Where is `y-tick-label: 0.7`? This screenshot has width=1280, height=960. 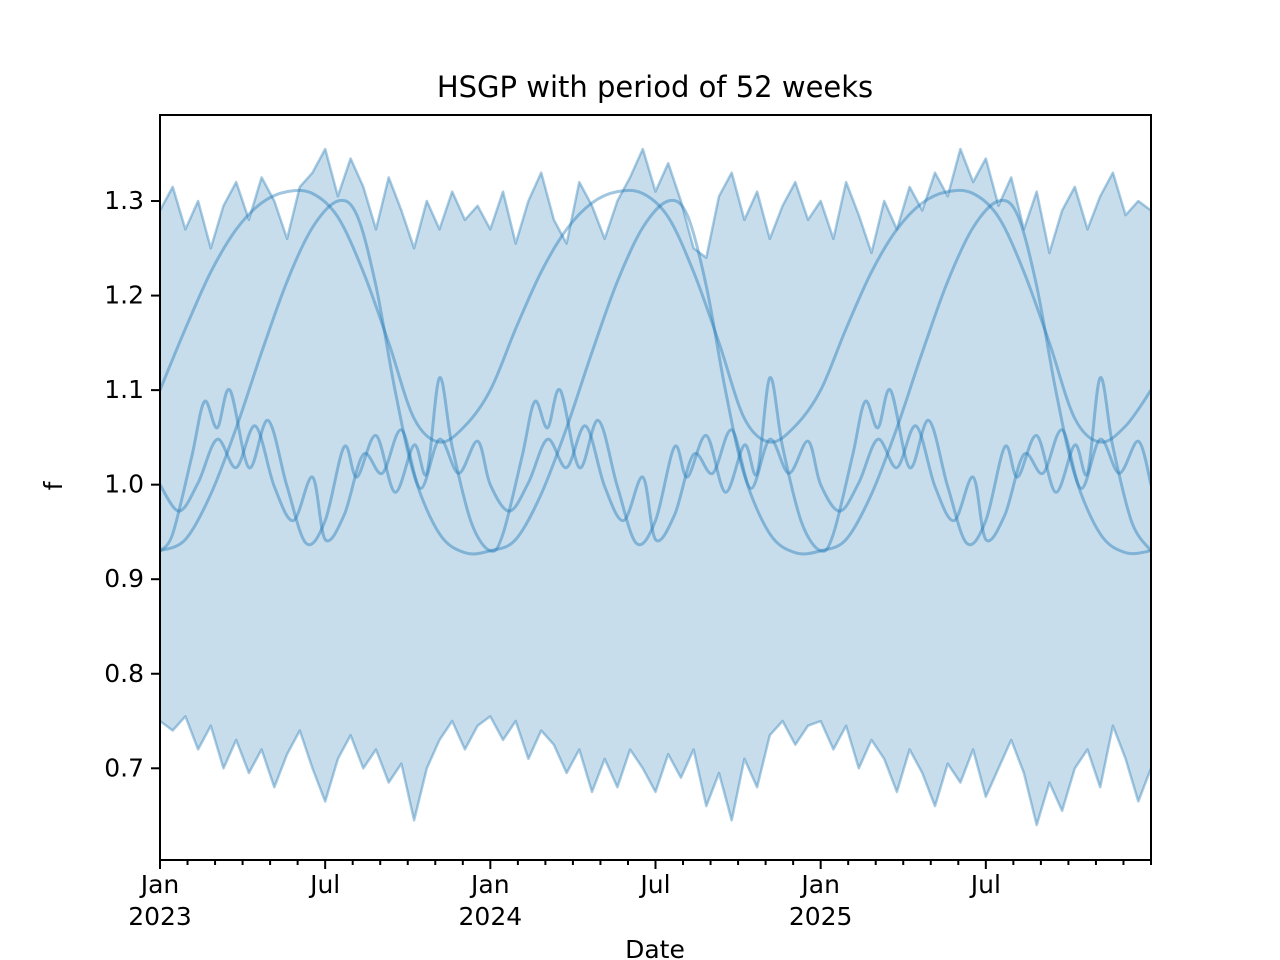
y-tick-label: 0.7 is located at coordinates (124, 767).